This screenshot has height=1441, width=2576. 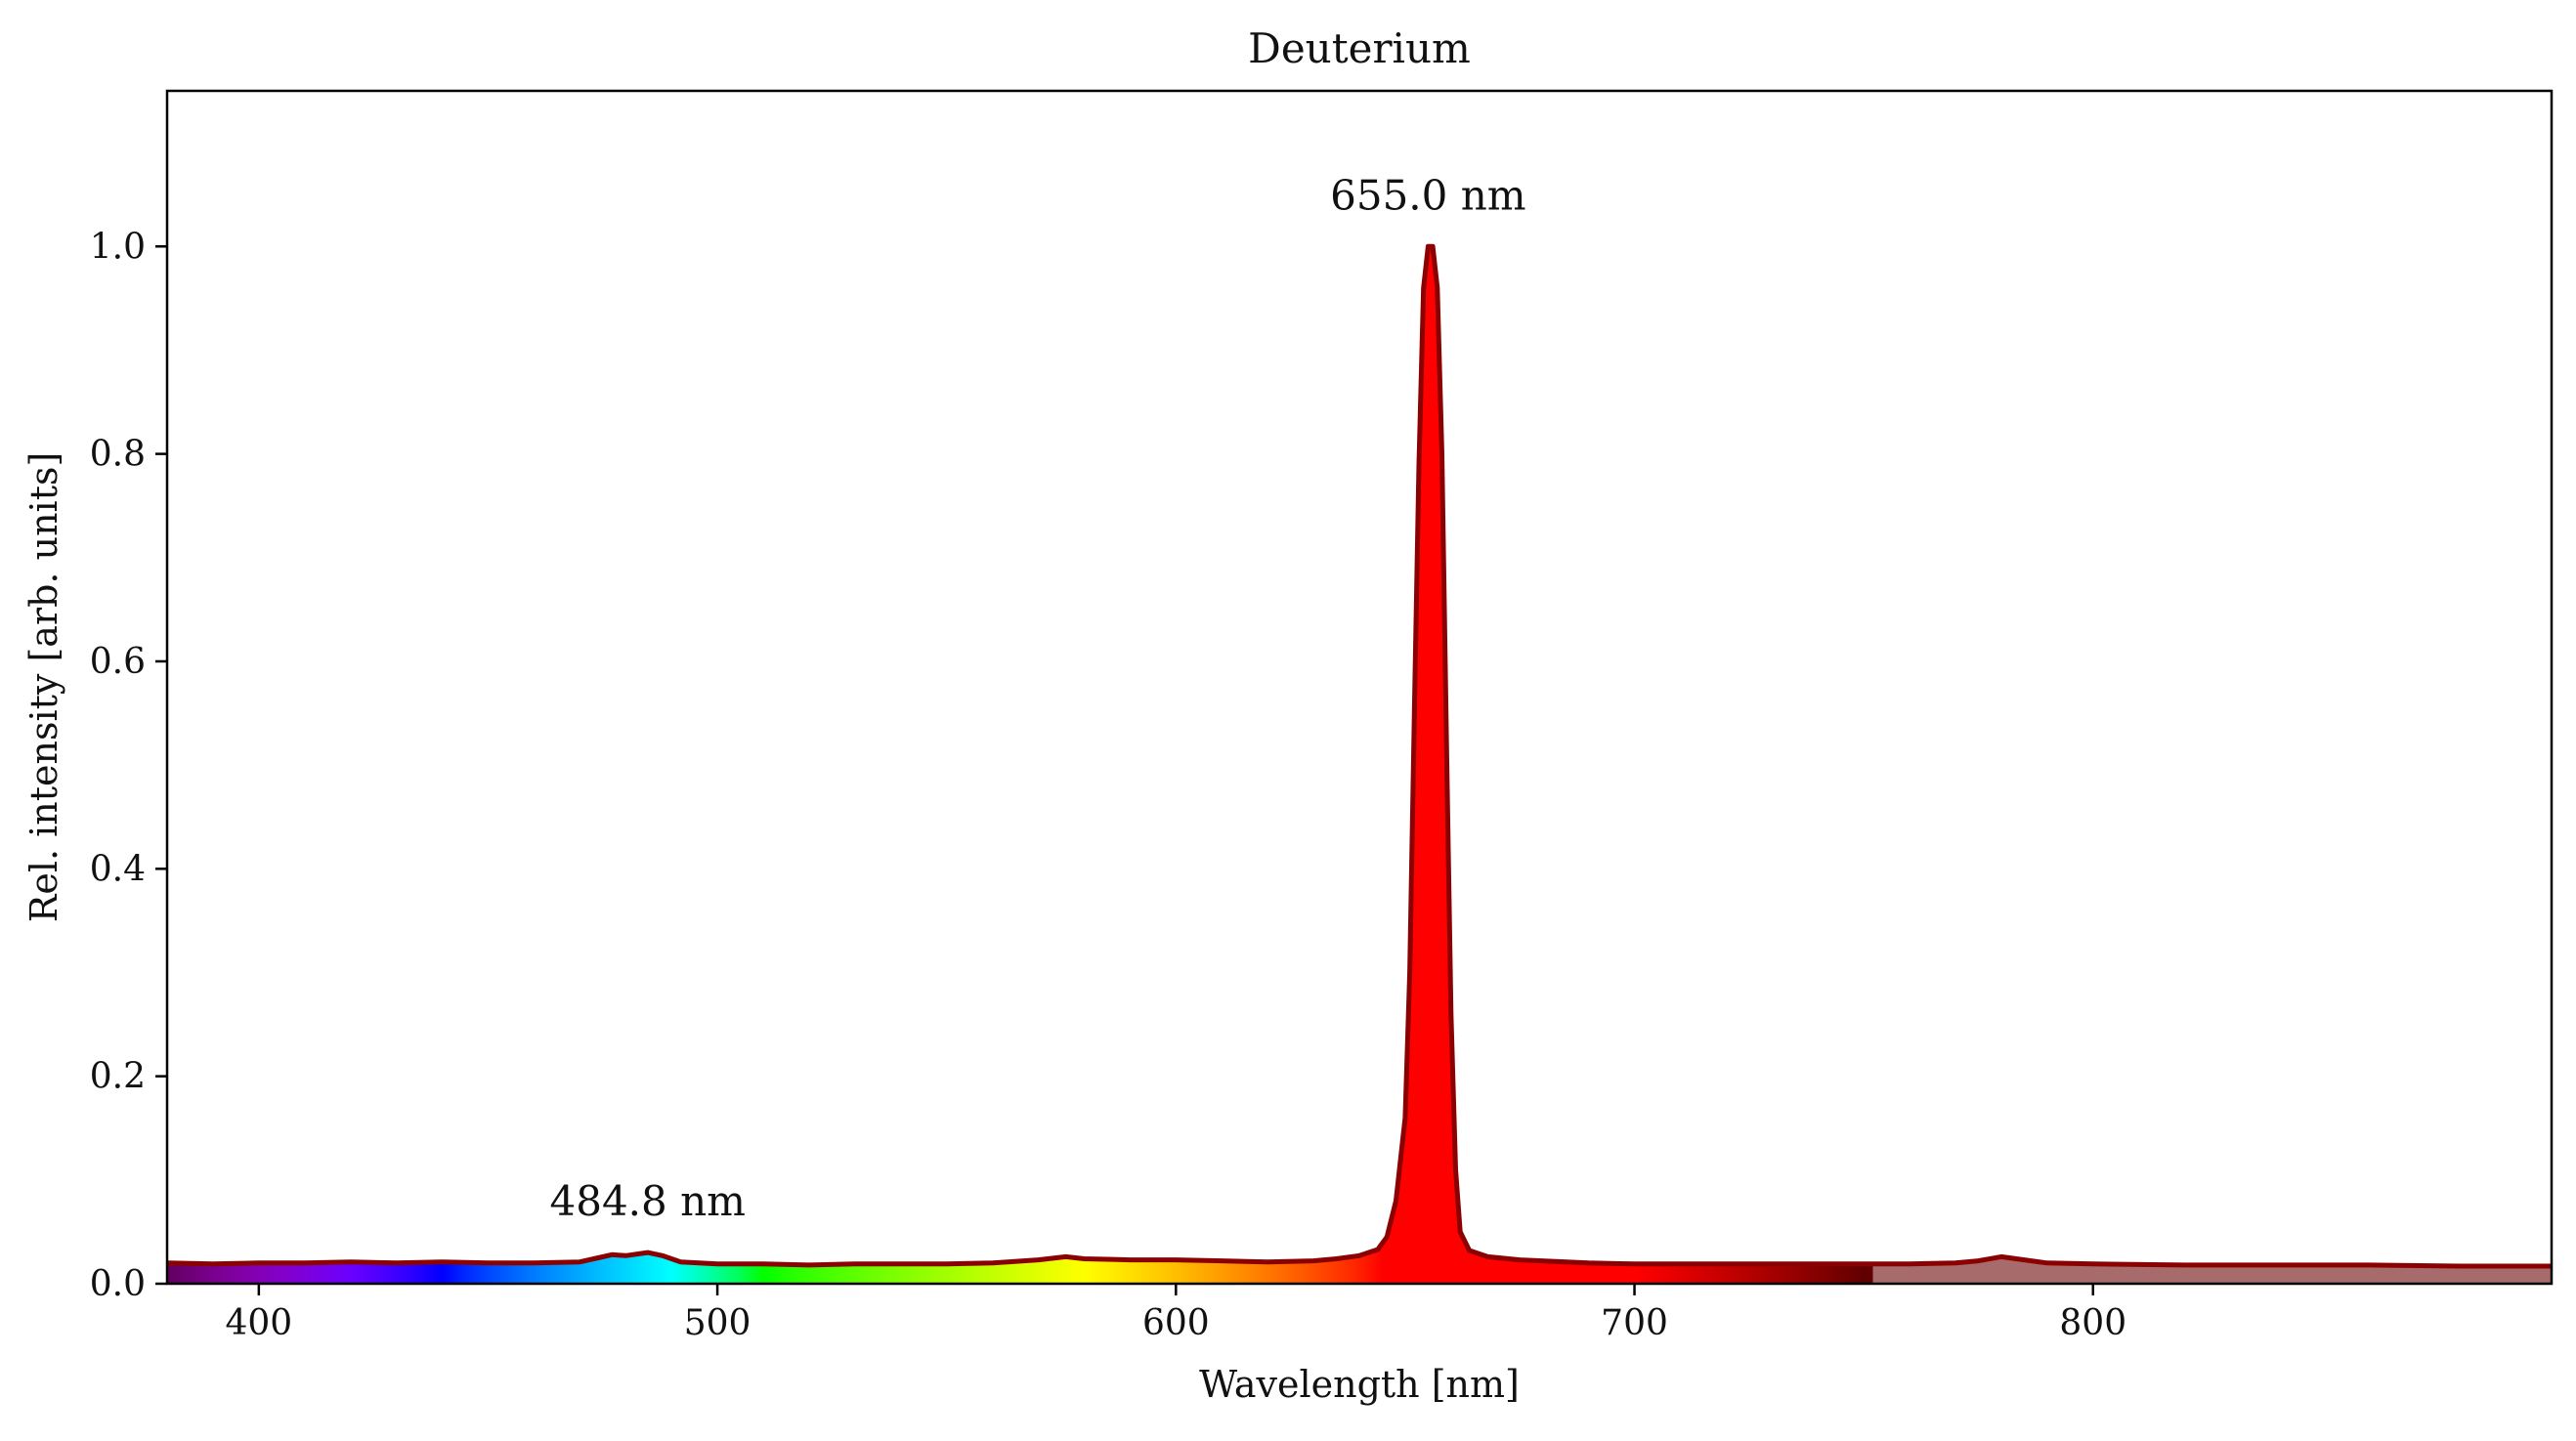 What do you see at coordinates (118, 1284) in the screenshot?
I see `y-tick-label: 0.0` at bounding box center [118, 1284].